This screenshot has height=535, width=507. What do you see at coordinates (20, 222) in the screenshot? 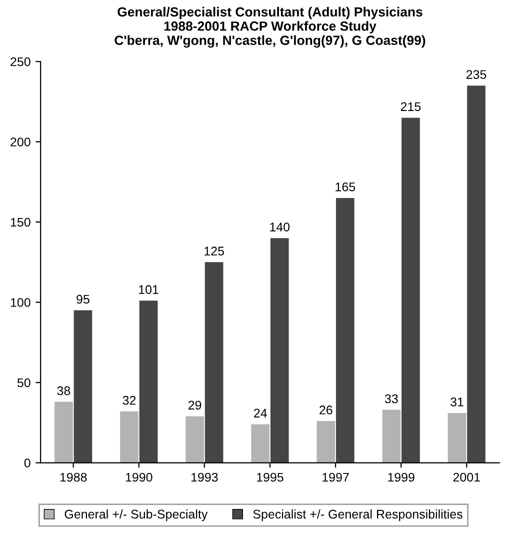
I see `y-tick-label: 150` at bounding box center [20, 222].